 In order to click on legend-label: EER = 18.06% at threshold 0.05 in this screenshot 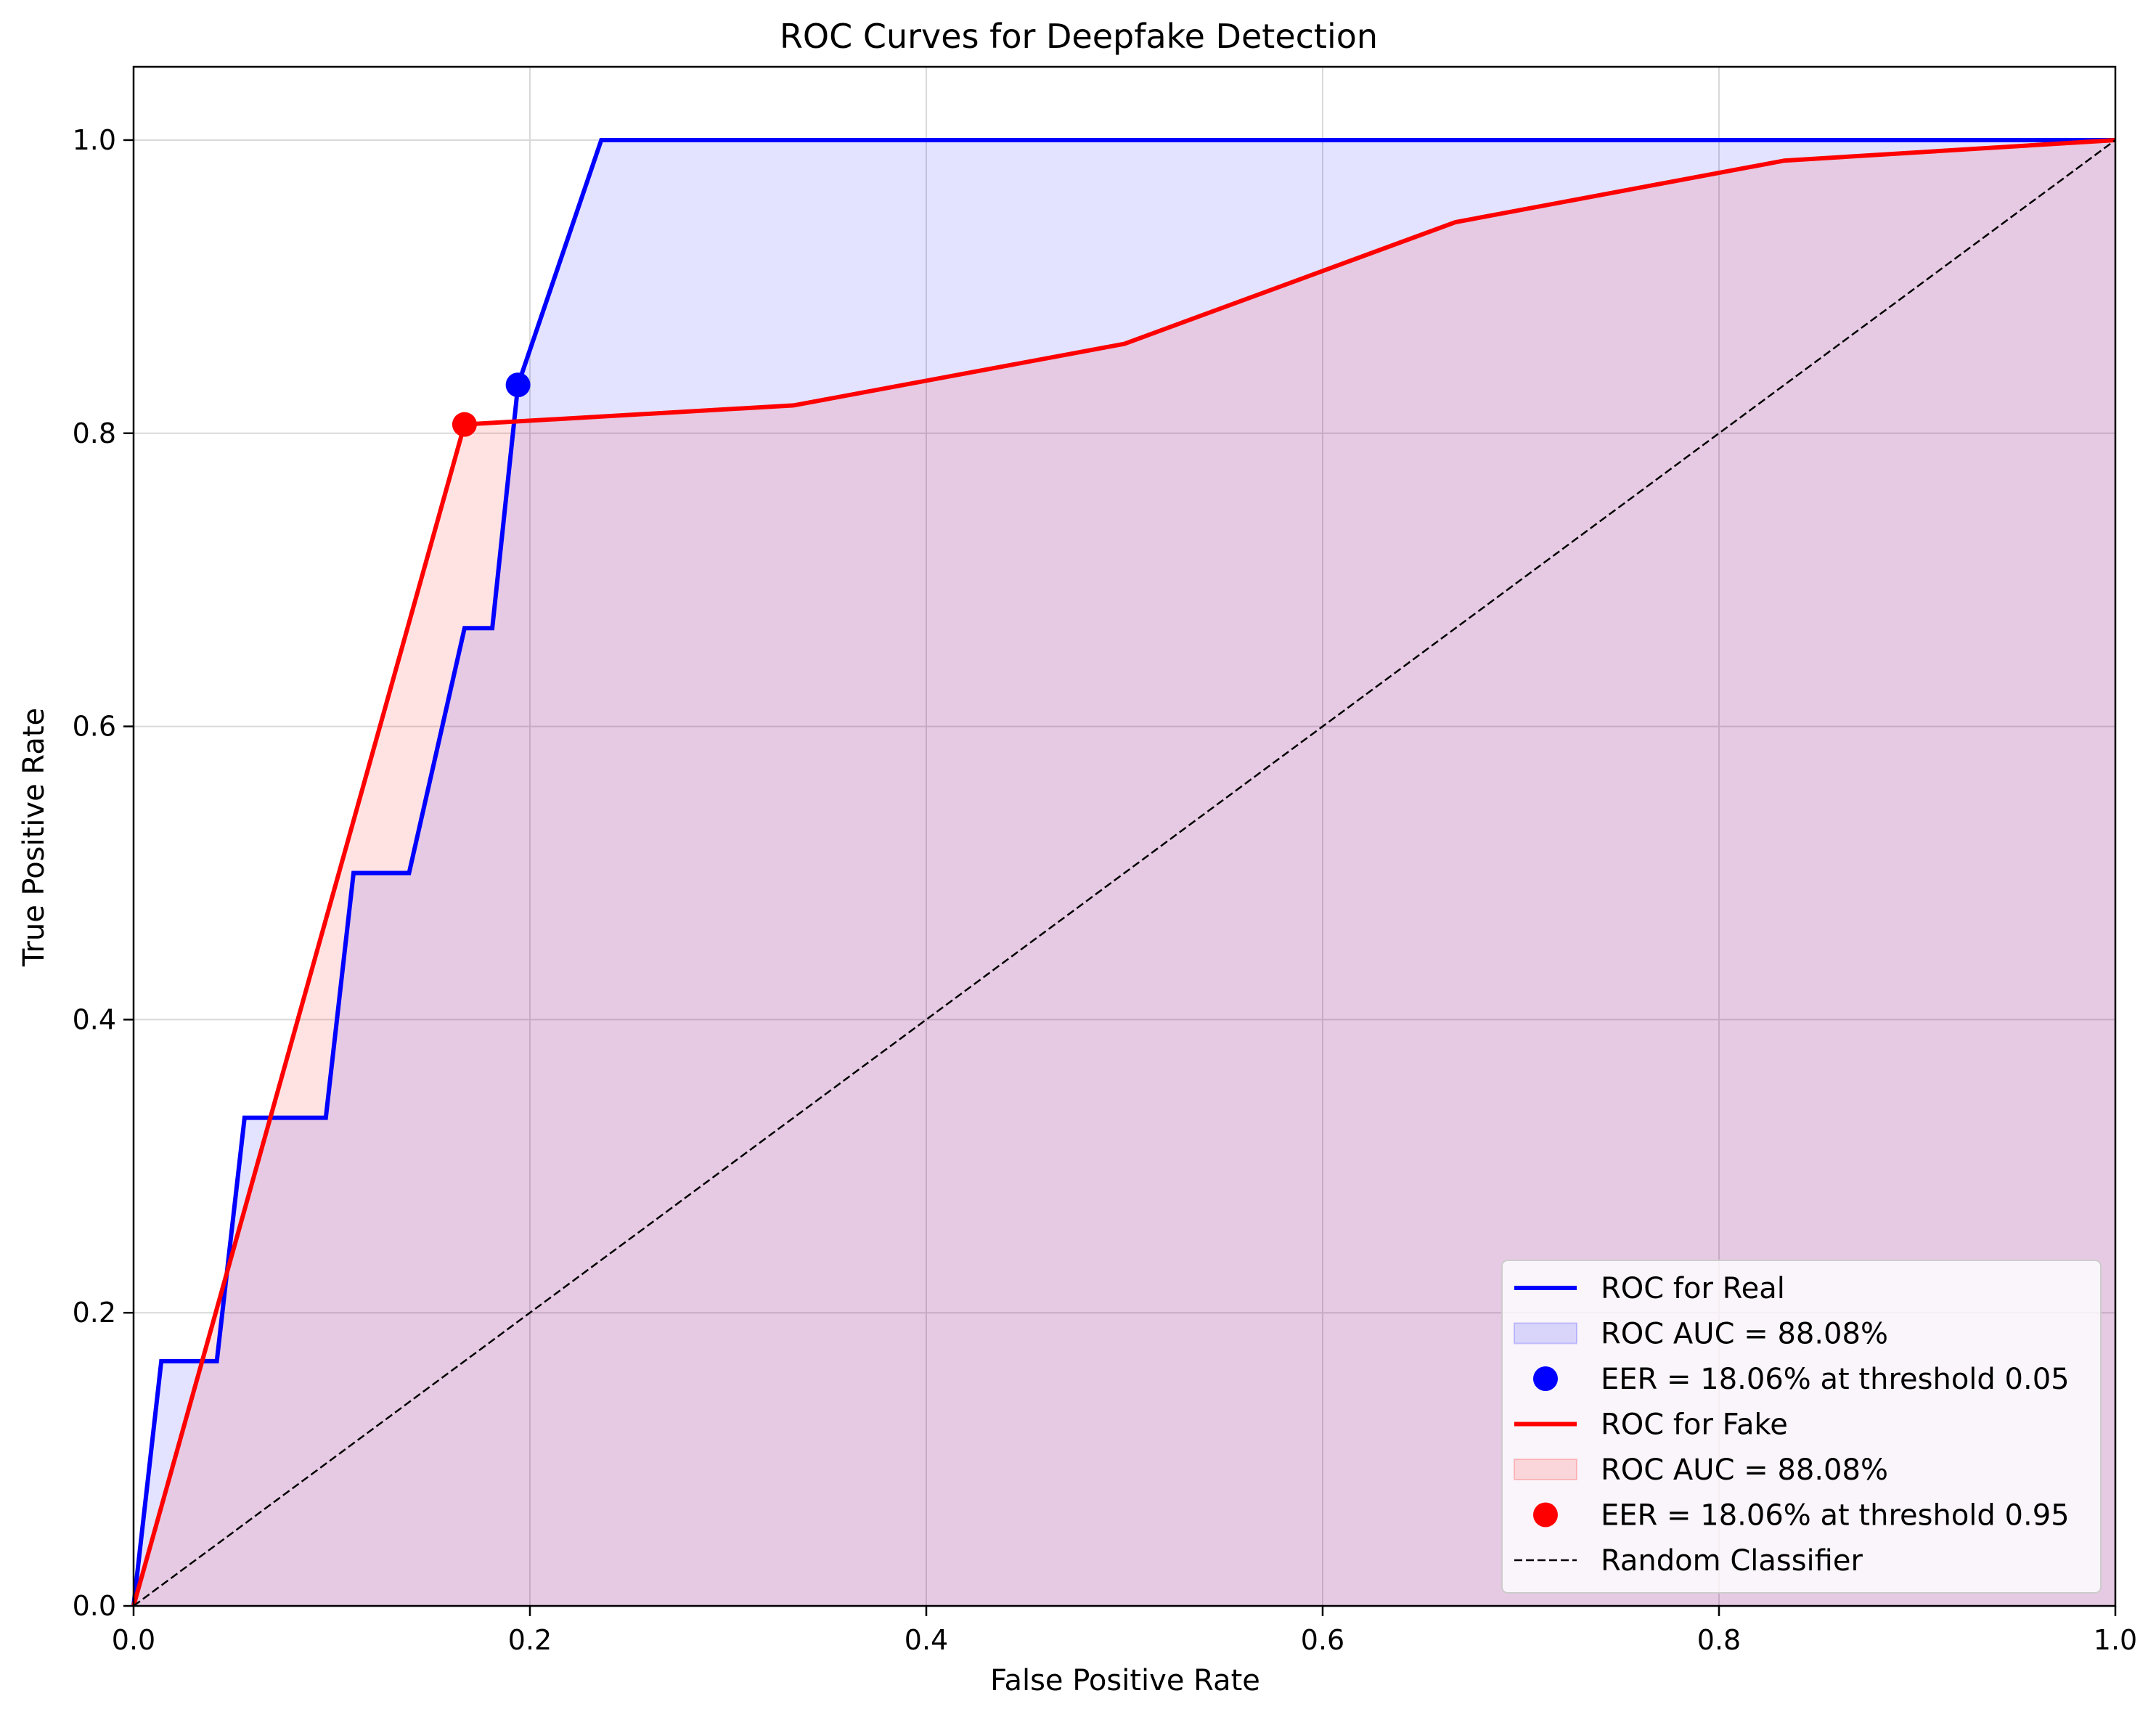, I will do `click(1835, 1379)`.